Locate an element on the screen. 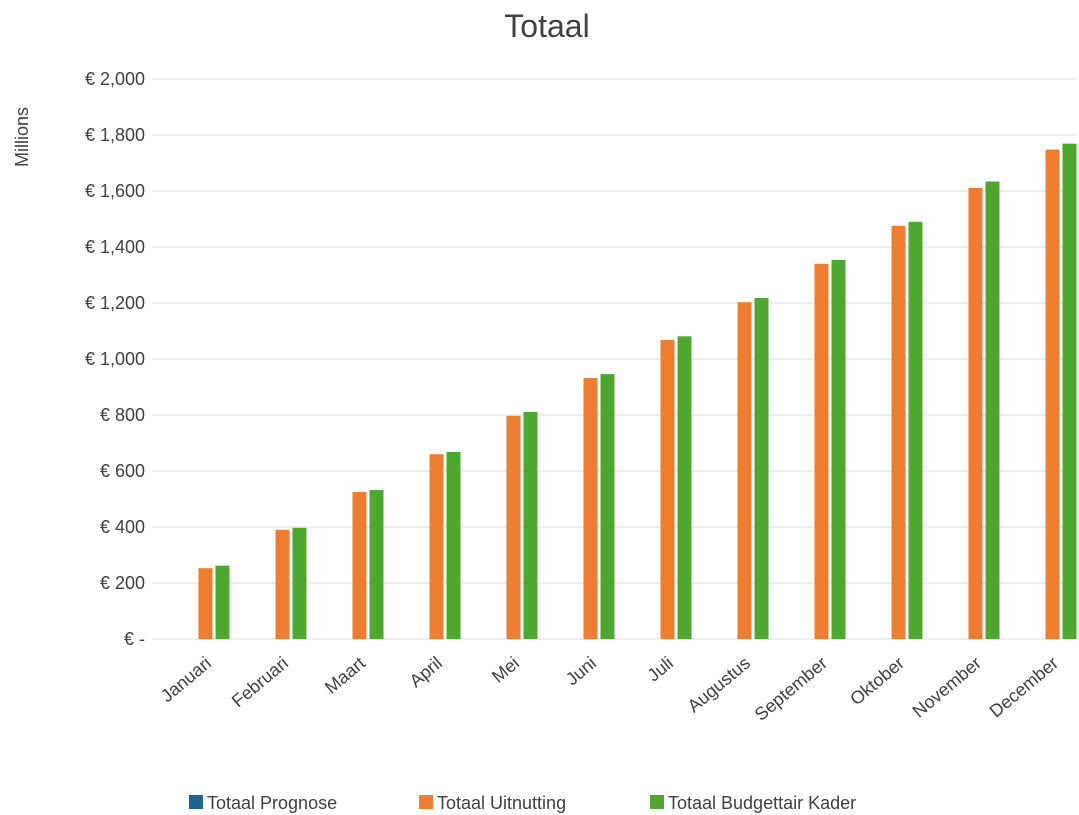  x-tick-label: September is located at coordinates (791, 689).